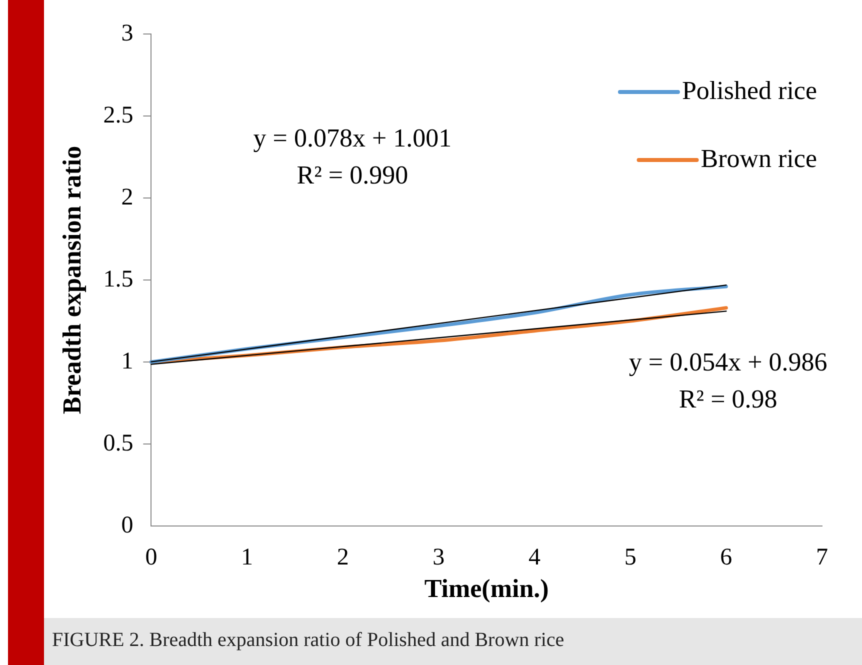 The width and height of the screenshot is (862, 665). I want to click on x-tick-label: 1, so click(247, 557).